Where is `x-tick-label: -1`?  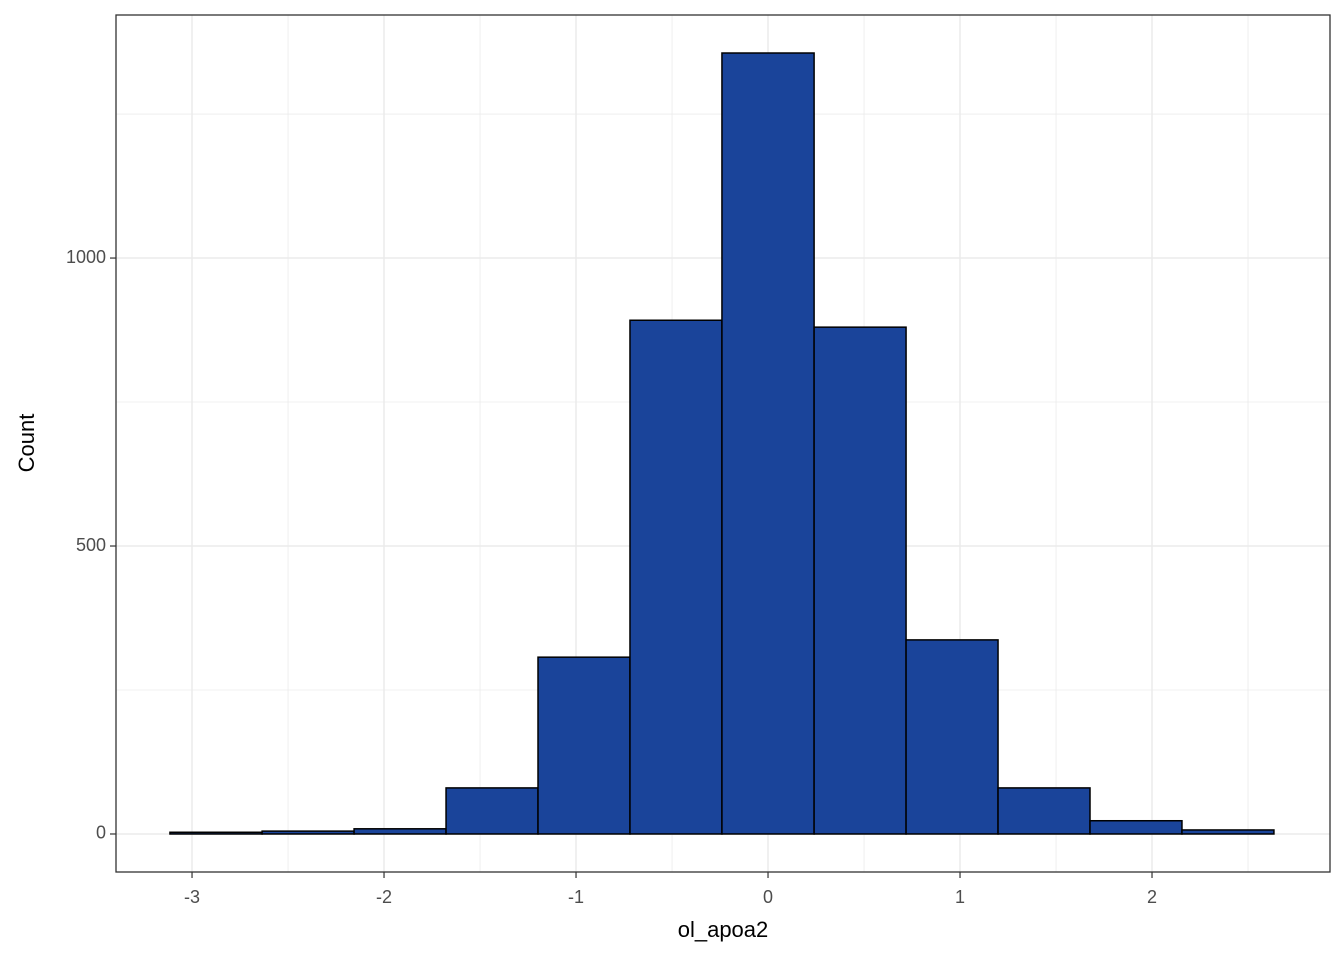 x-tick-label: -1 is located at coordinates (576, 897).